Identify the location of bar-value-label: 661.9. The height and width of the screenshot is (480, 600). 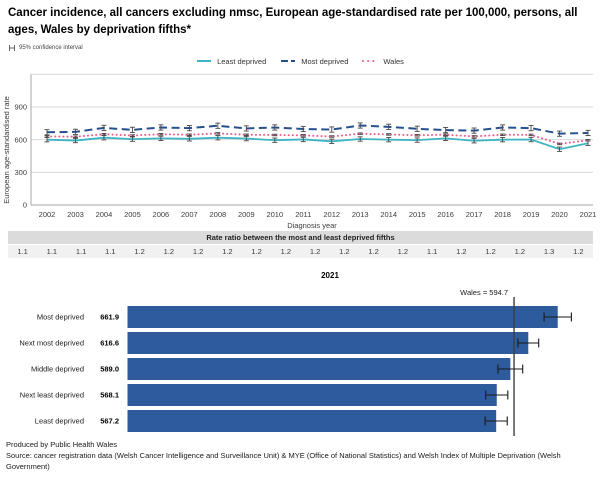
(109, 317).